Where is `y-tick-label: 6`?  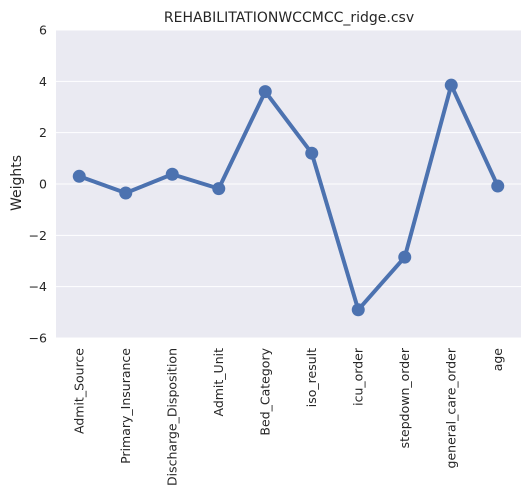 y-tick-label: 6 is located at coordinates (43, 30).